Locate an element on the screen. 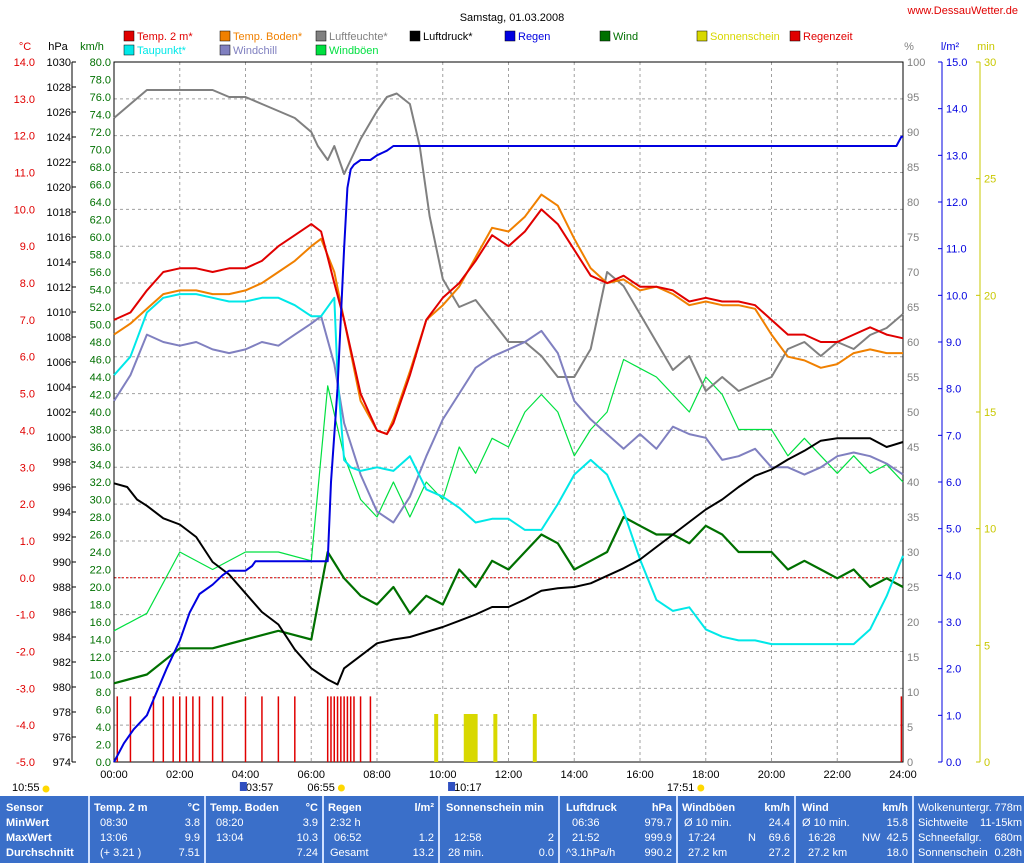 The height and width of the screenshot is (863, 1024). humidity-tick-label: 70 is located at coordinates (913, 273).